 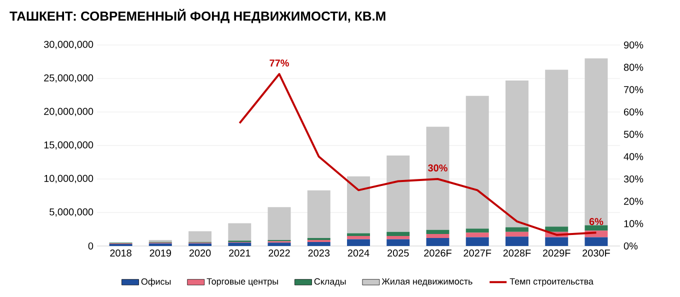 I want to click on y2-tick-label: 0%, so click(x=631, y=246).